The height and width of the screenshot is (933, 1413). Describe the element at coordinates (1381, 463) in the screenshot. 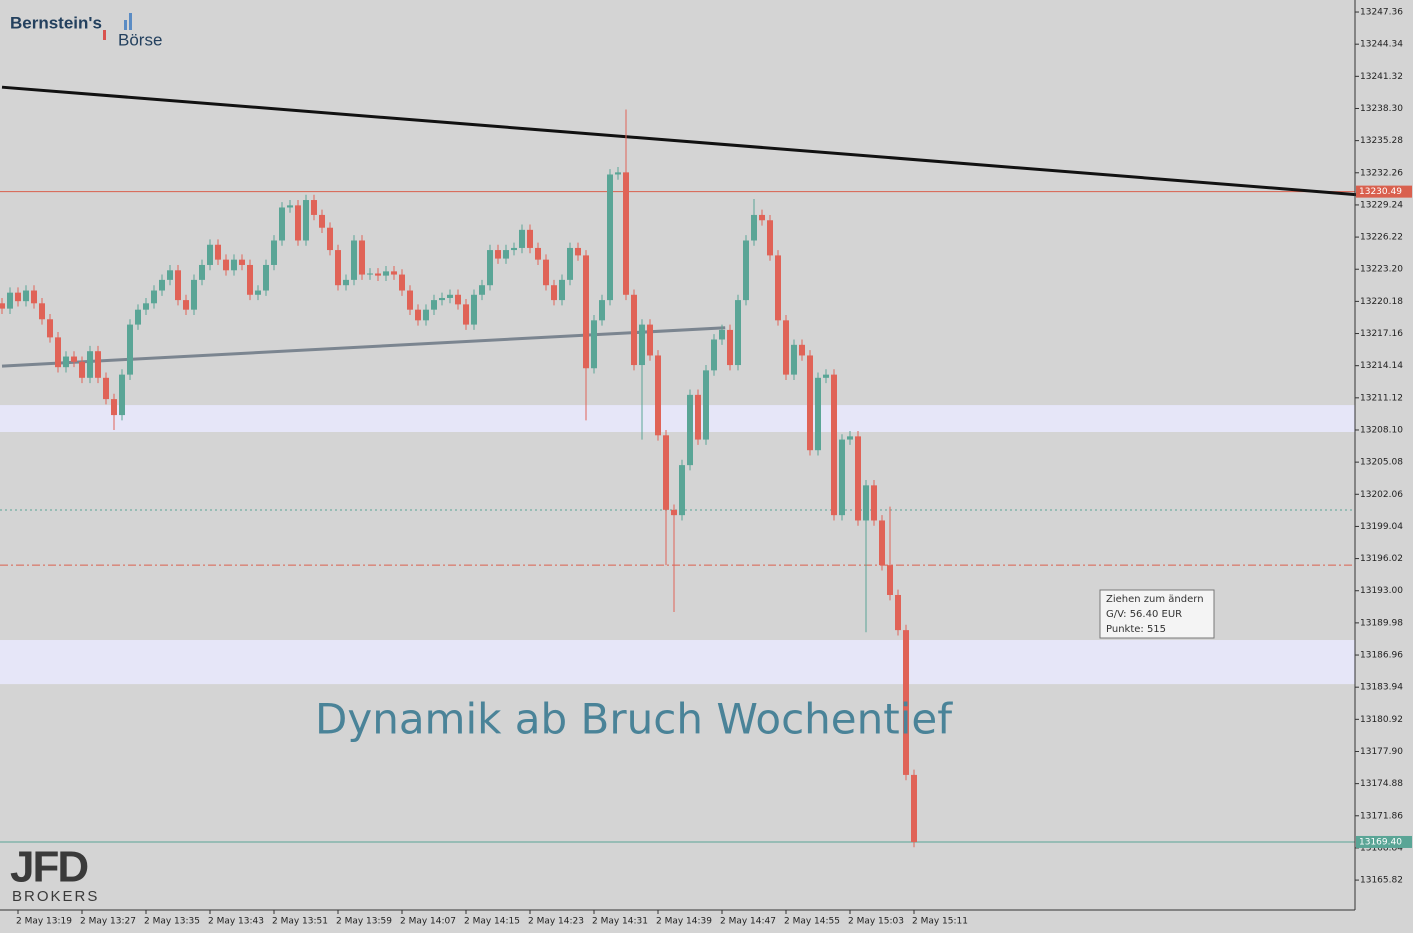

I see `y-tick-label: 13205.08` at that location.